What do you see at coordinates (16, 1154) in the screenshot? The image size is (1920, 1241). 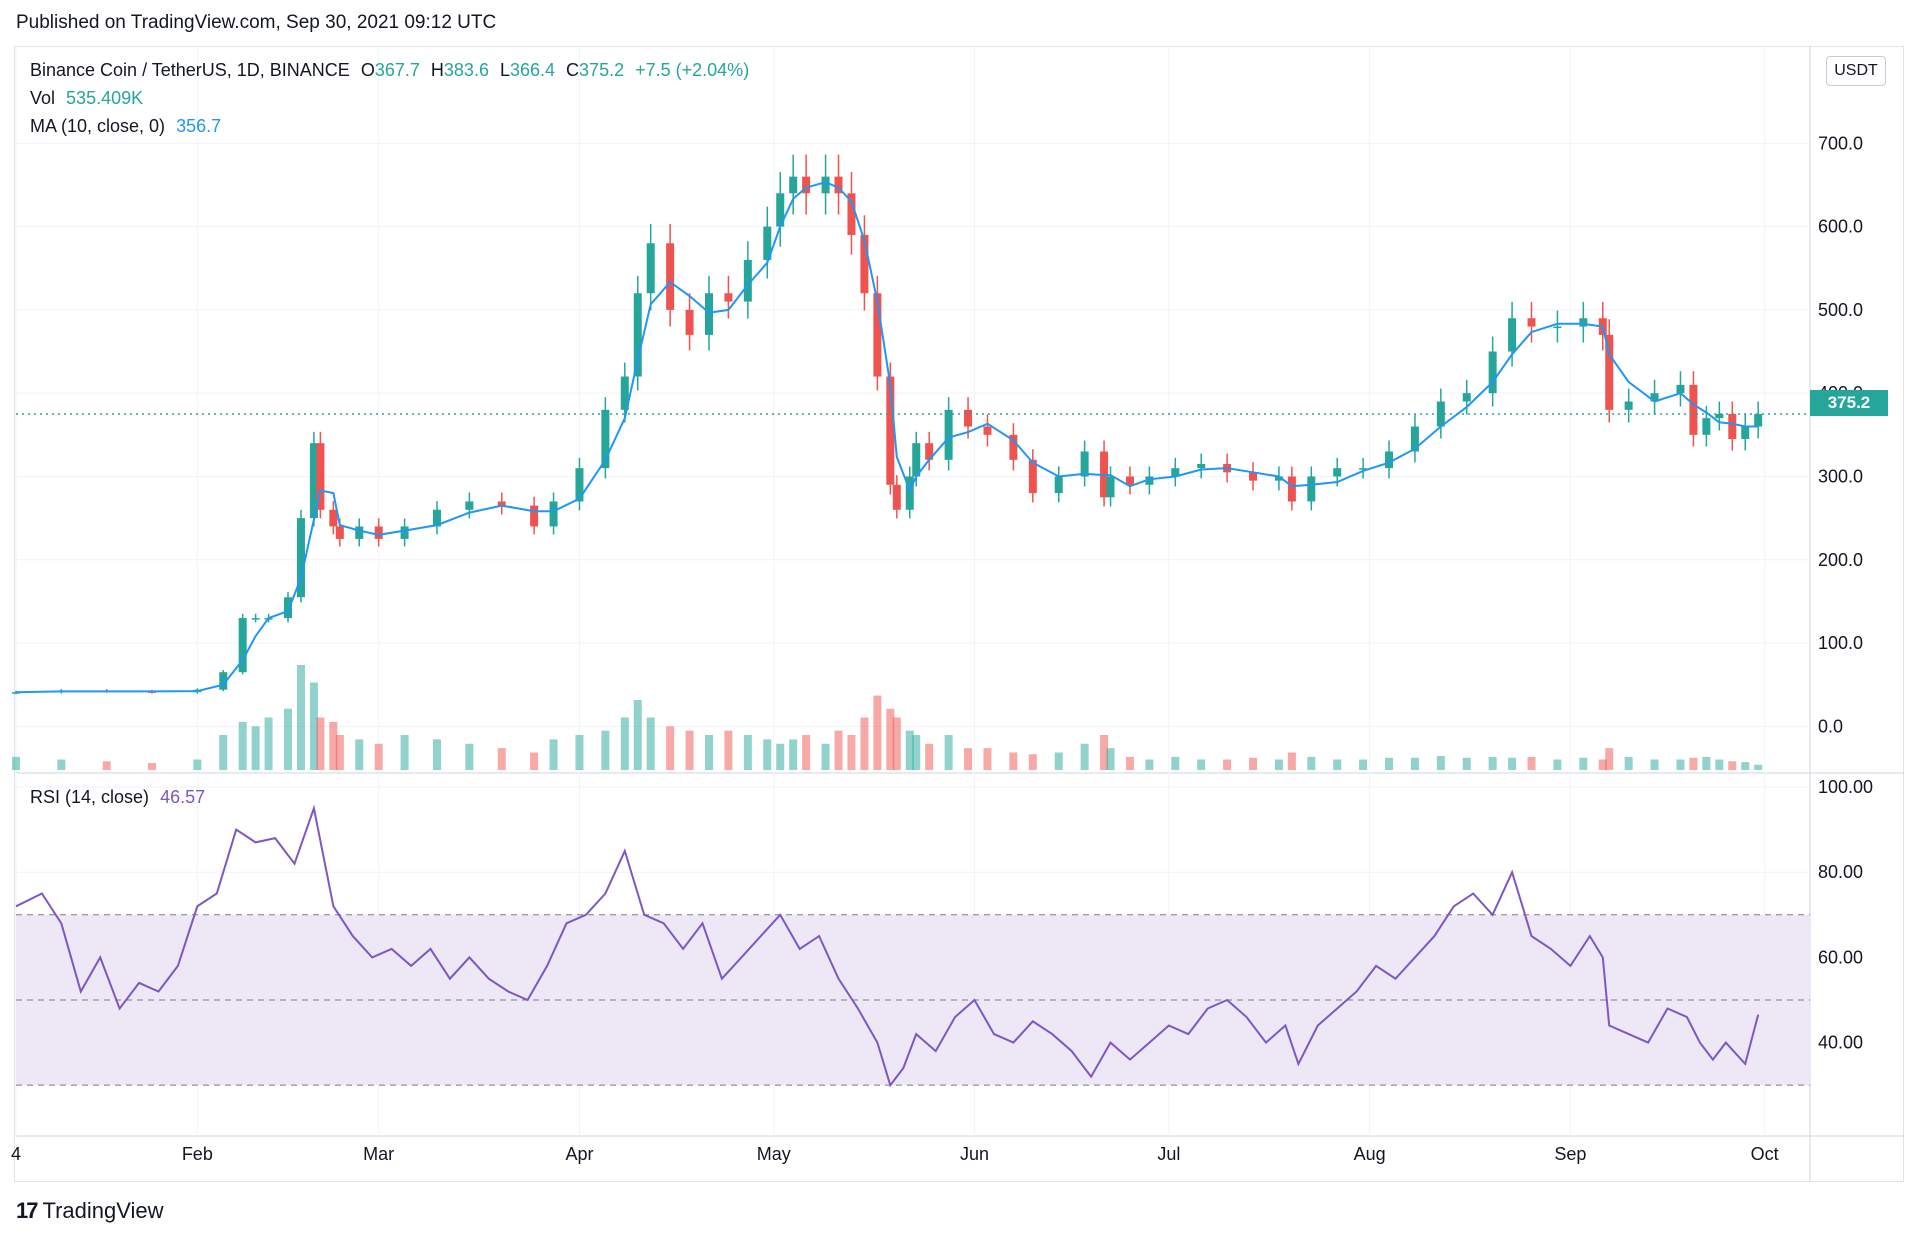 I see `time-tick-label: 4` at bounding box center [16, 1154].